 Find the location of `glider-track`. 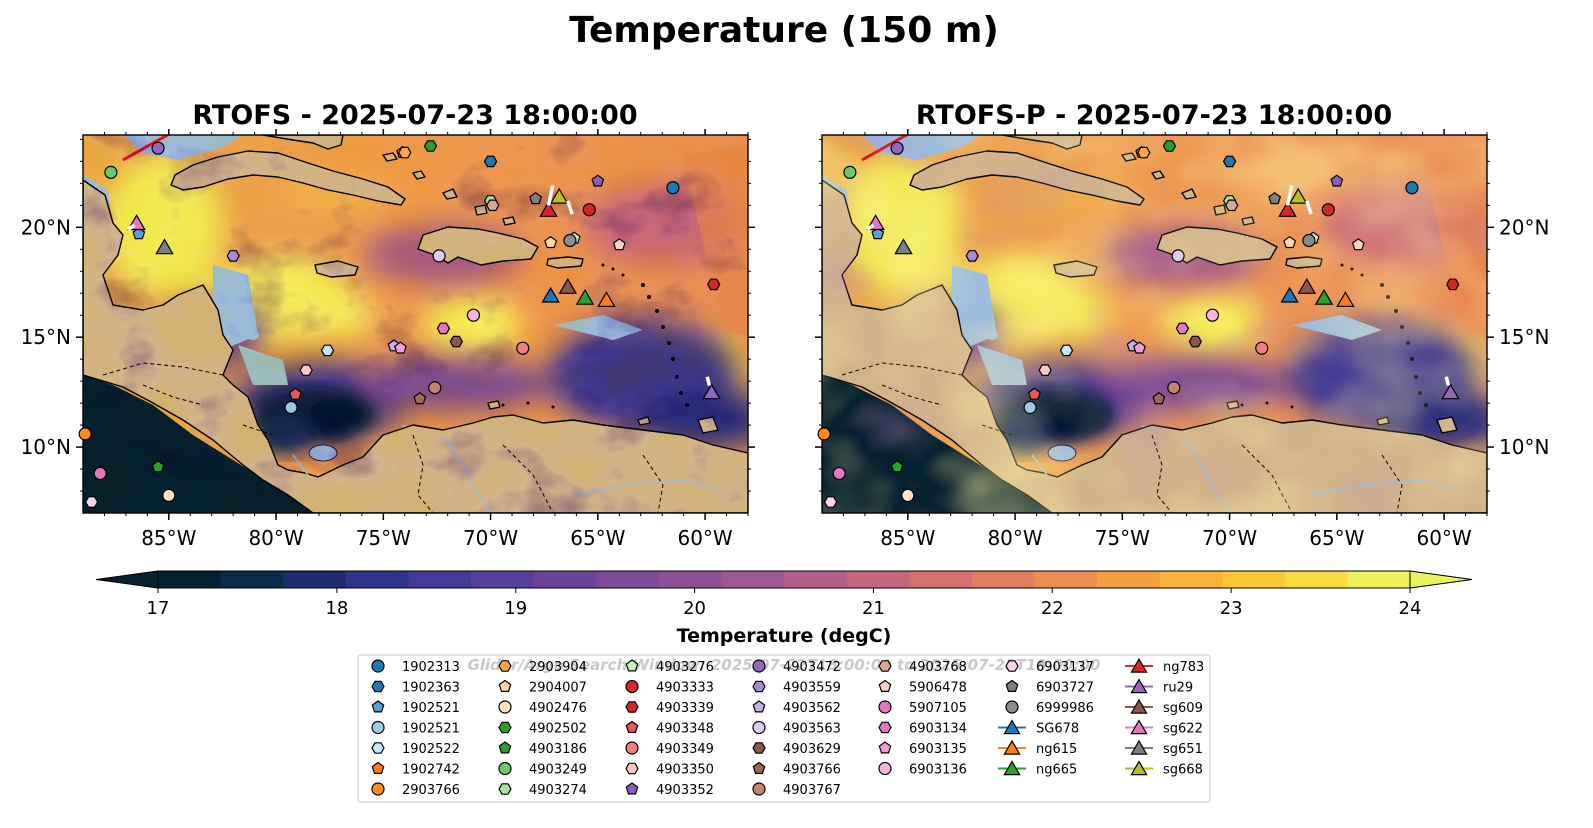

glider-track is located at coordinates (1289, 195).